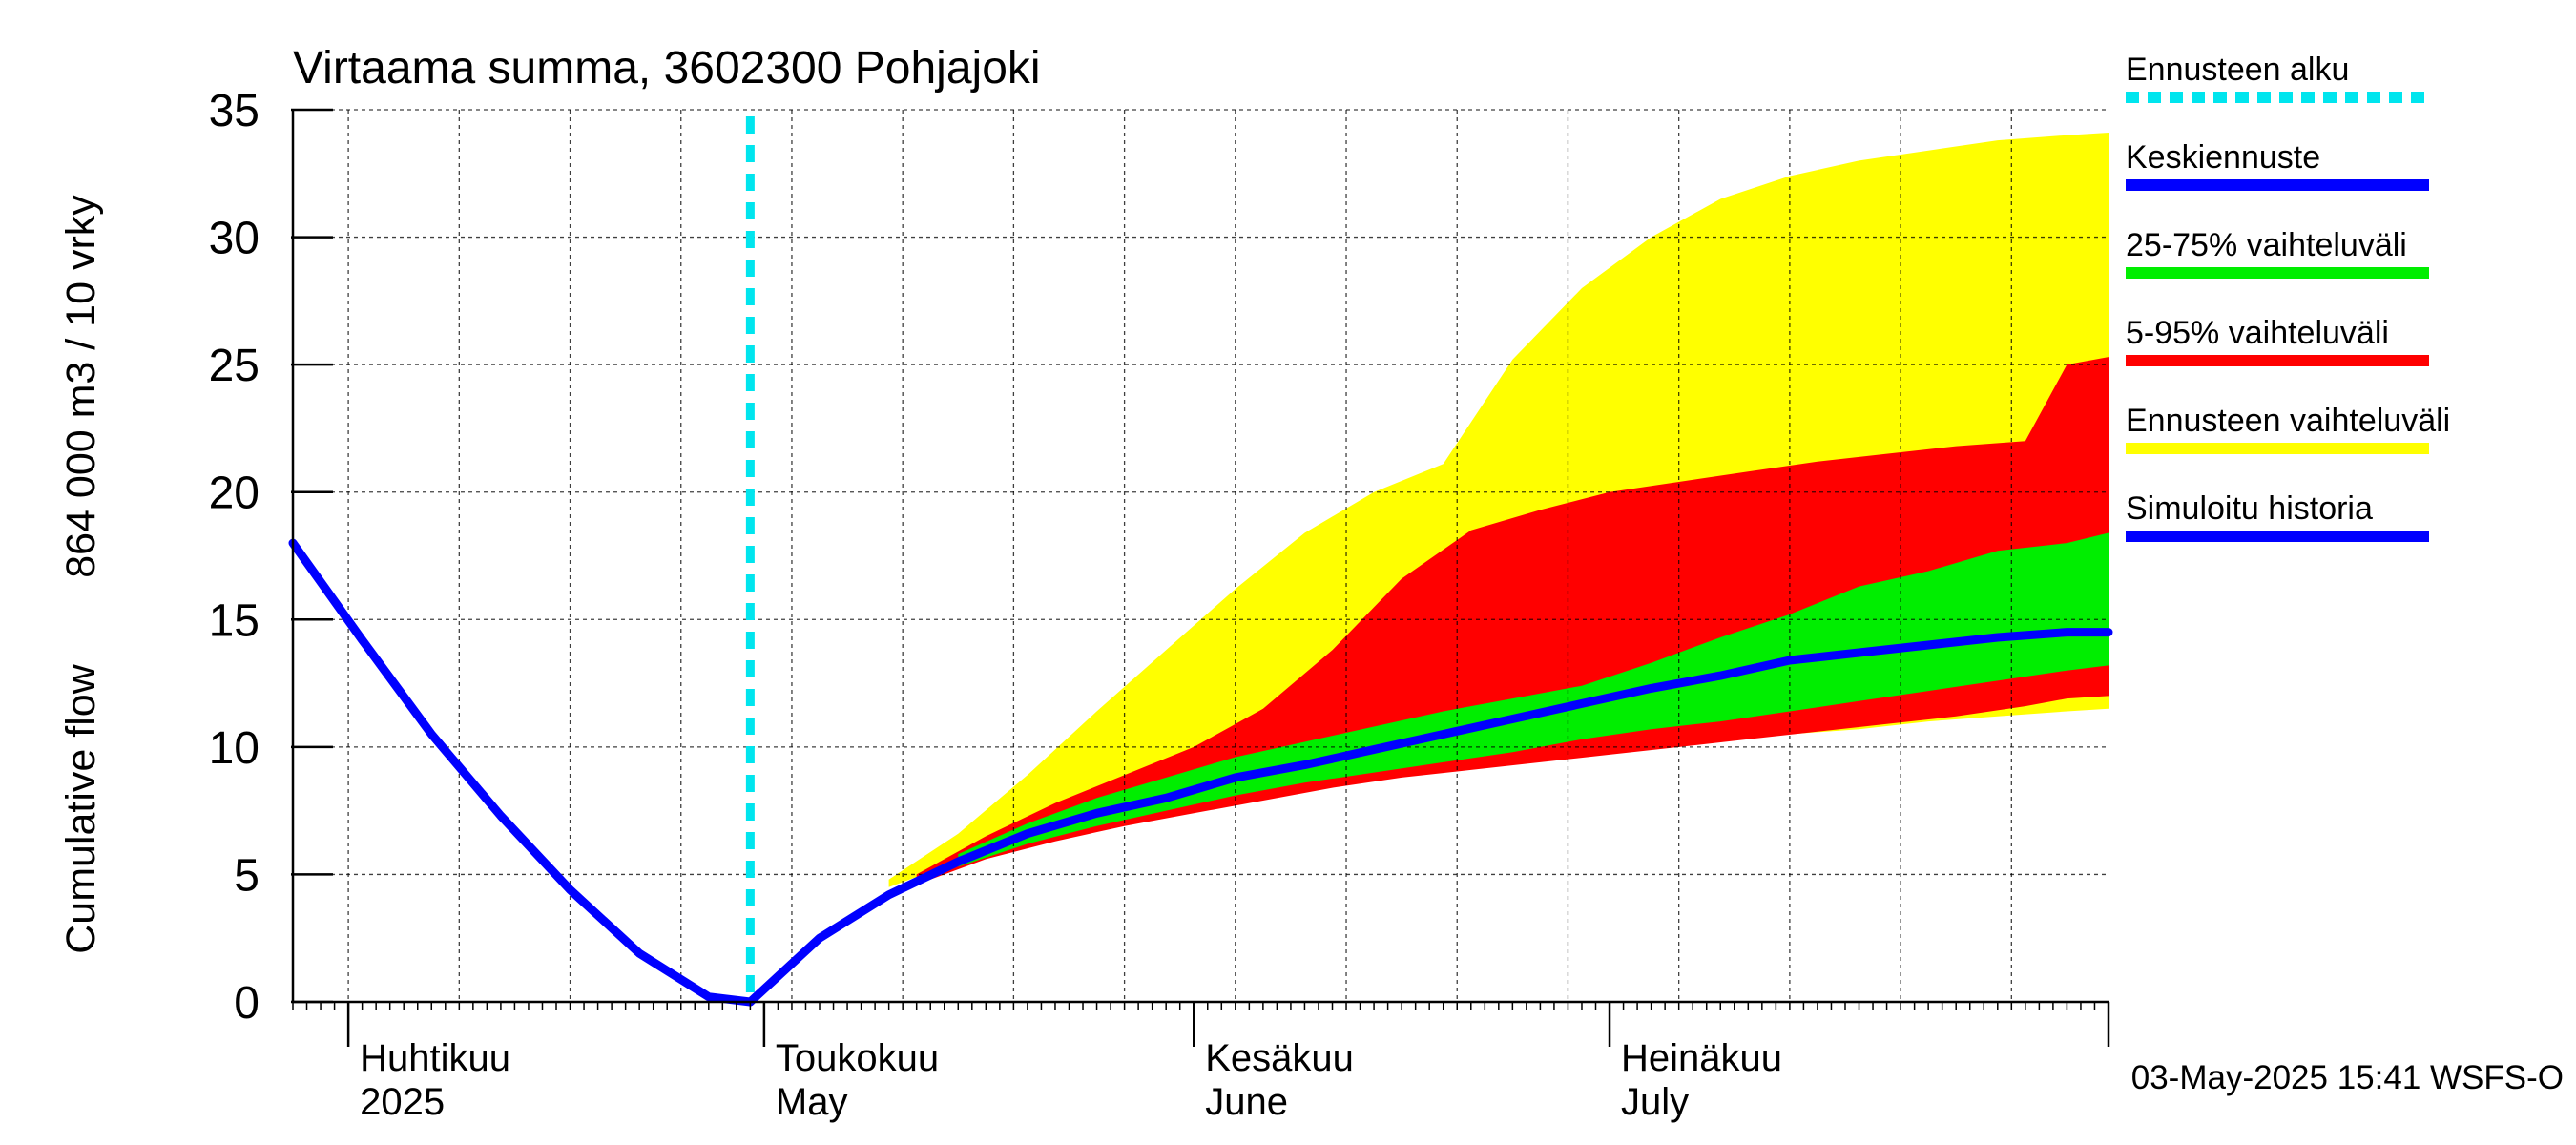 Image resolution: width=2576 pixels, height=1145 pixels. I want to click on month-label-en: June, so click(1246, 1102).